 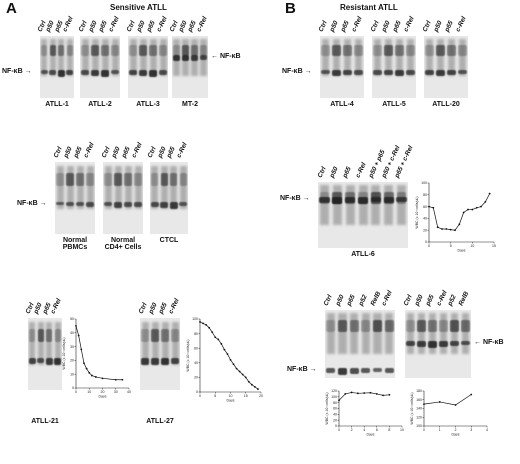 What do you see at coordinates (11, 8) in the screenshot?
I see `panel-label-a: A` at bounding box center [11, 8].